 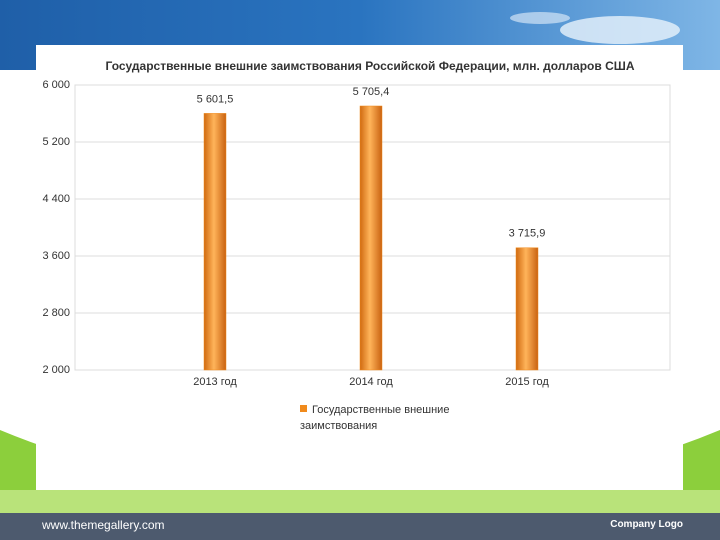 What do you see at coordinates (215, 382) in the screenshot?
I see `x-tick-label: 2013 год` at bounding box center [215, 382].